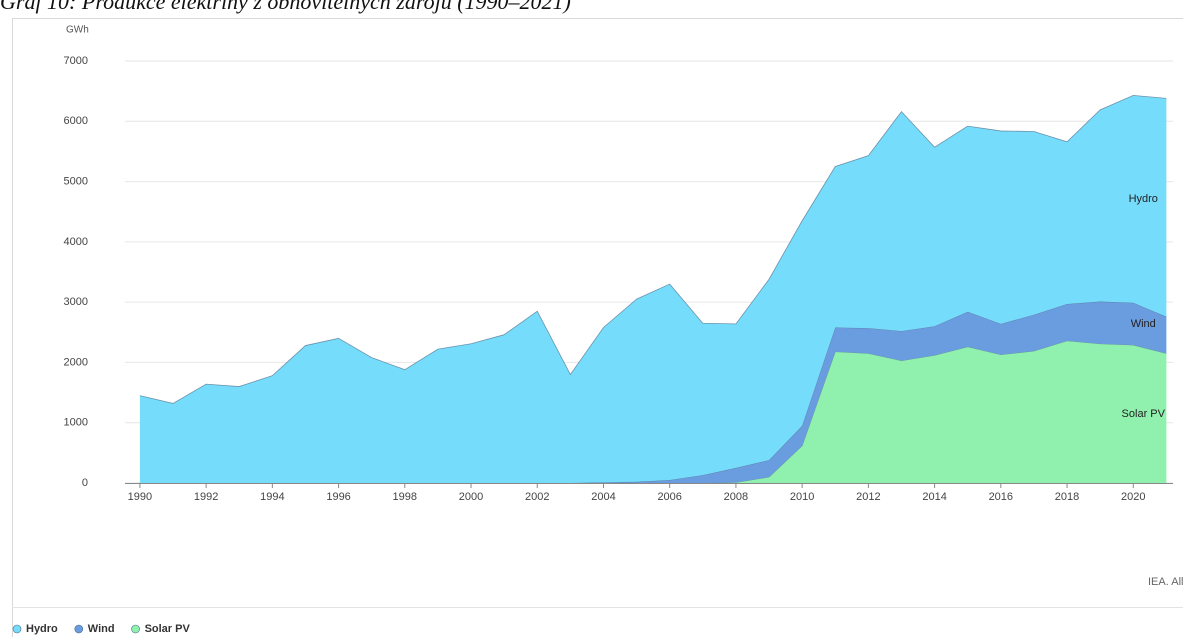 The image size is (1183, 637). I want to click on x-tick-label: 2004, so click(603, 497).